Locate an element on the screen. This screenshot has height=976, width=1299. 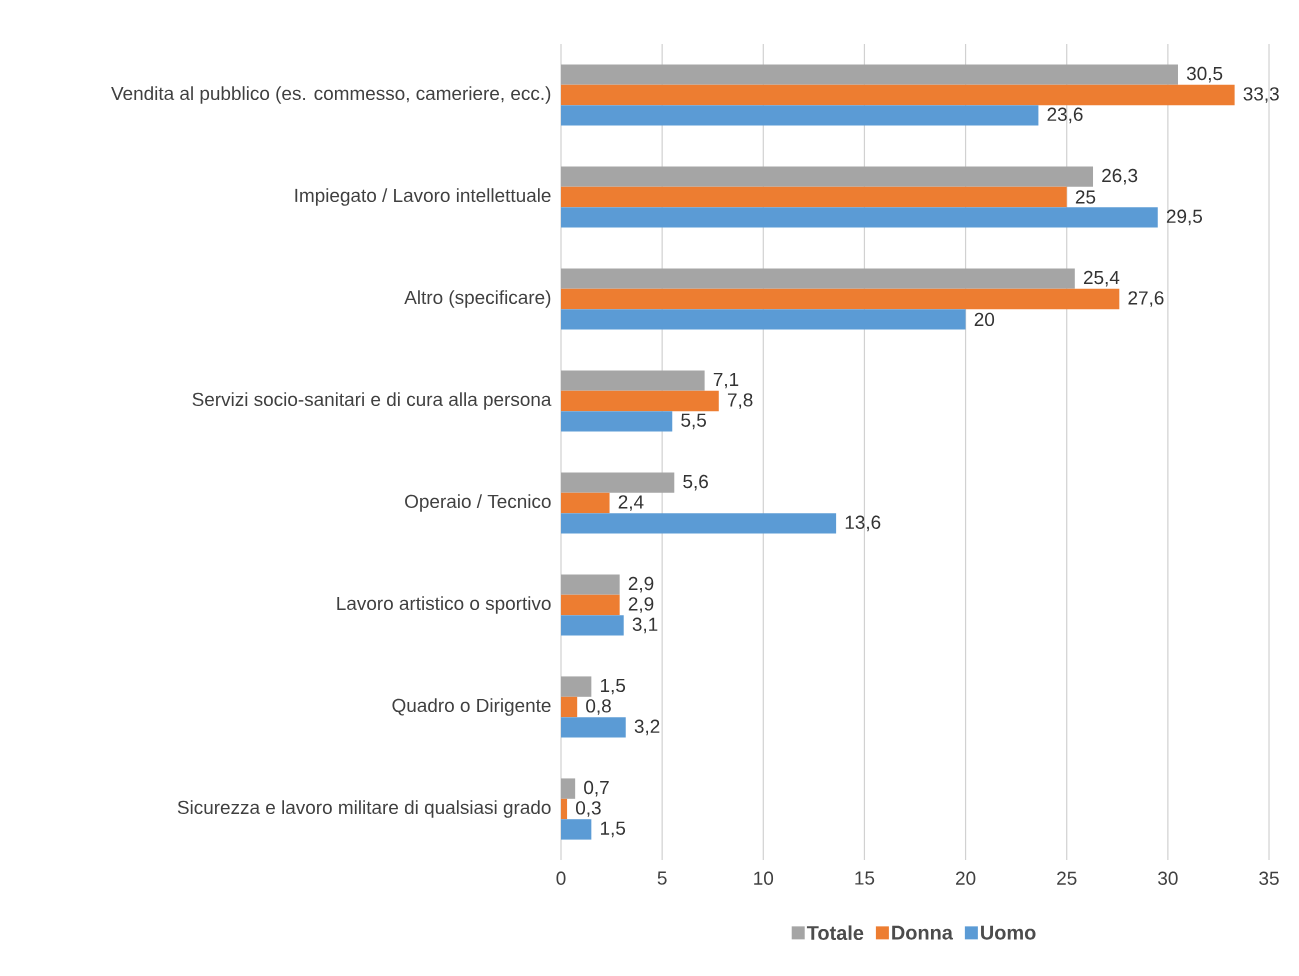
data-label: 5,5 is located at coordinates (693, 421).